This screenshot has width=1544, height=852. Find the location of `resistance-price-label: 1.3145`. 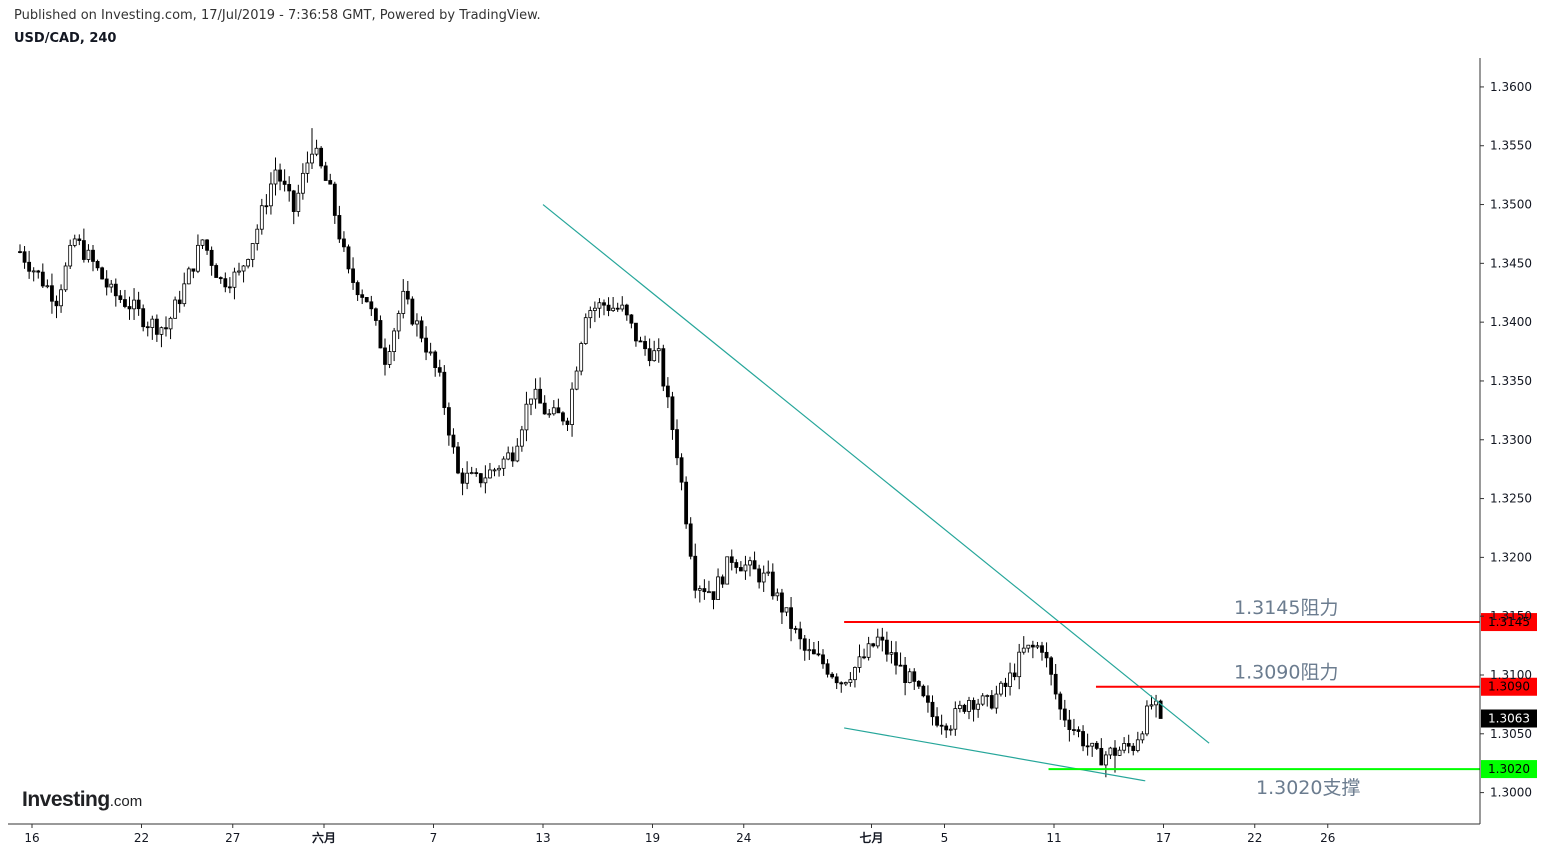

resistance-price-label: 1.3145 is located at coordinates (1509, 622).